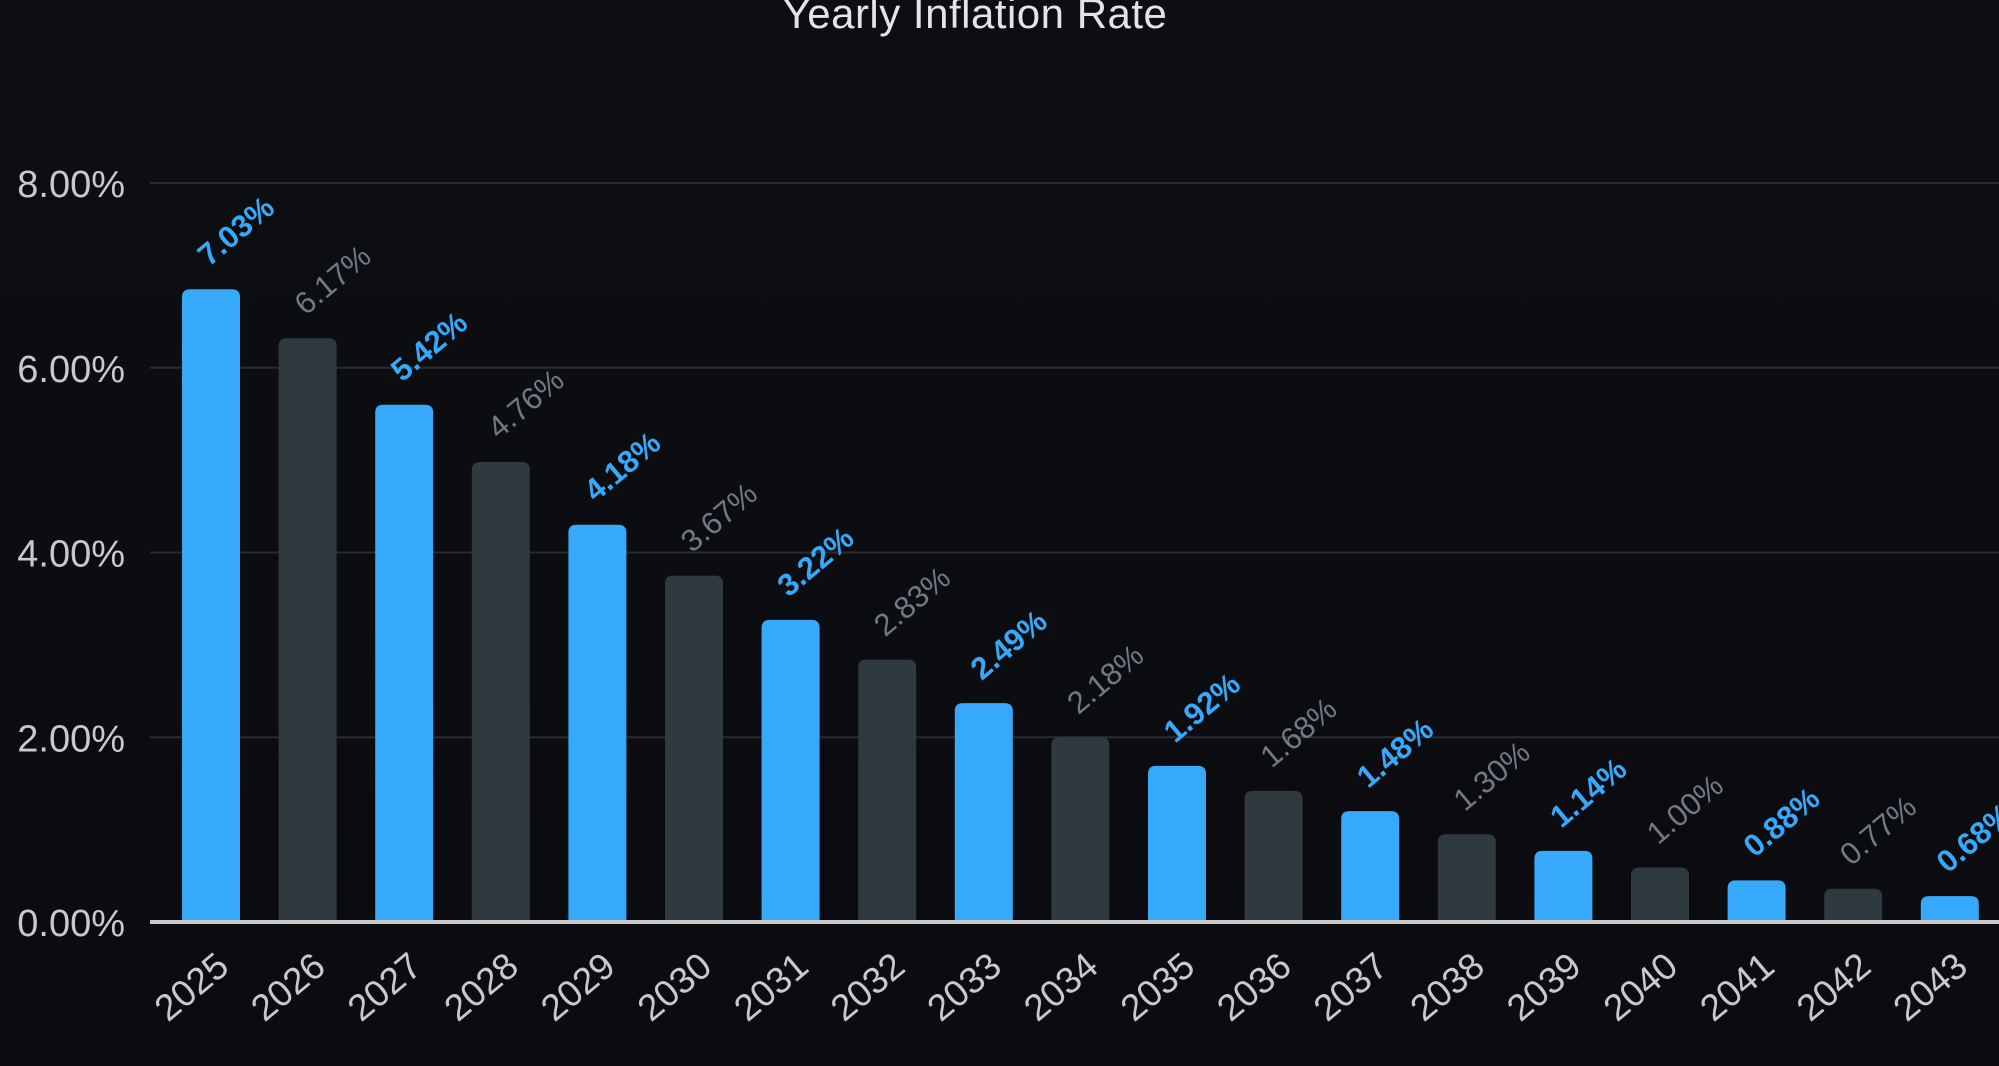 The image size is (1999, 1066). I want to click on bar-2027, so click(404, 663).